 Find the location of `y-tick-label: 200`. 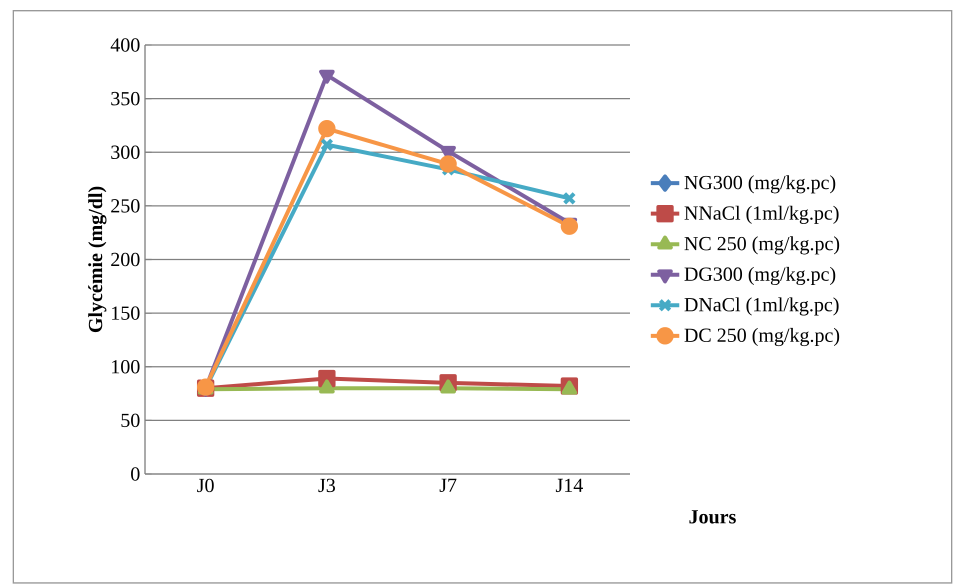

y-tick-label: 200 is located at coordinates (125, 259).